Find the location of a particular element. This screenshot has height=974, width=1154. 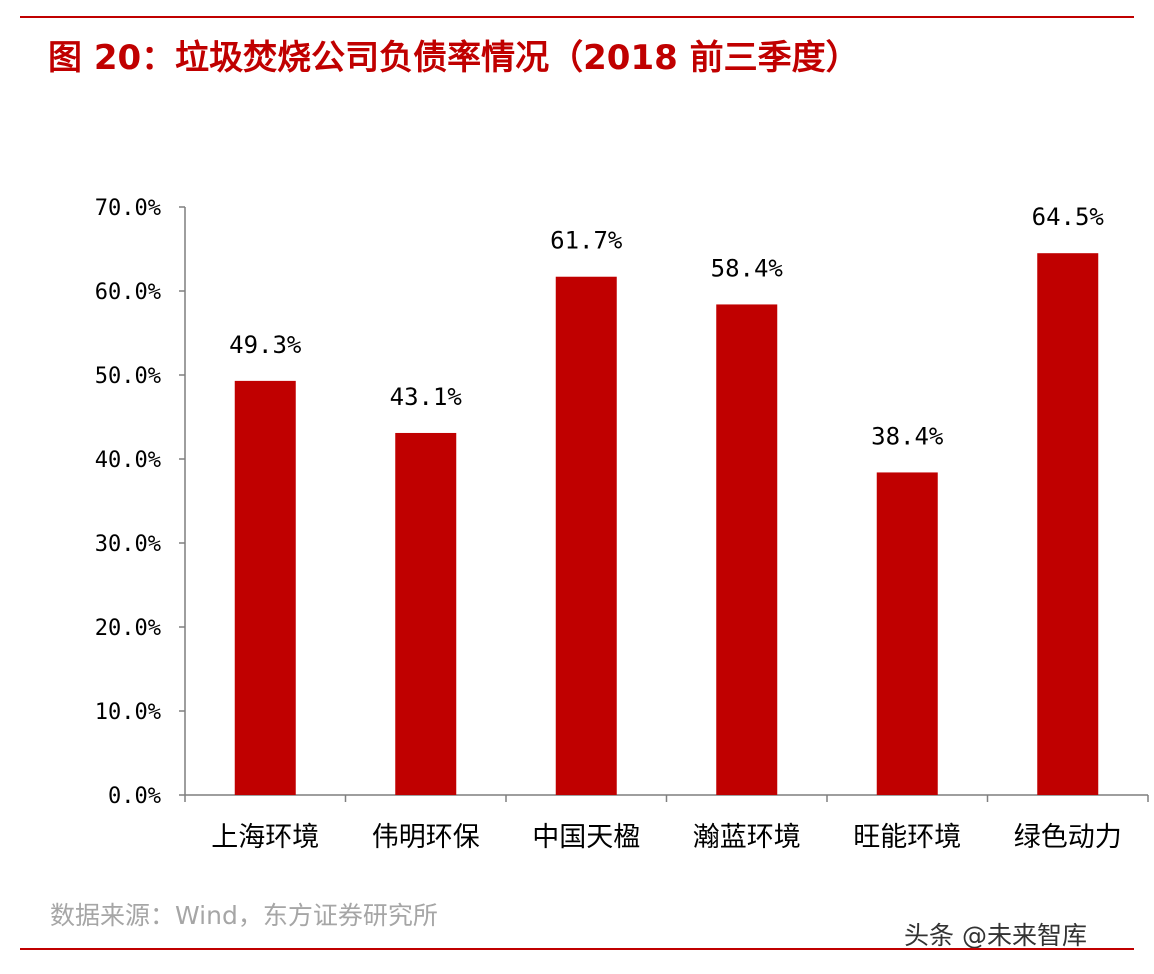

bottom-divider is located at coordinates (577, 949).